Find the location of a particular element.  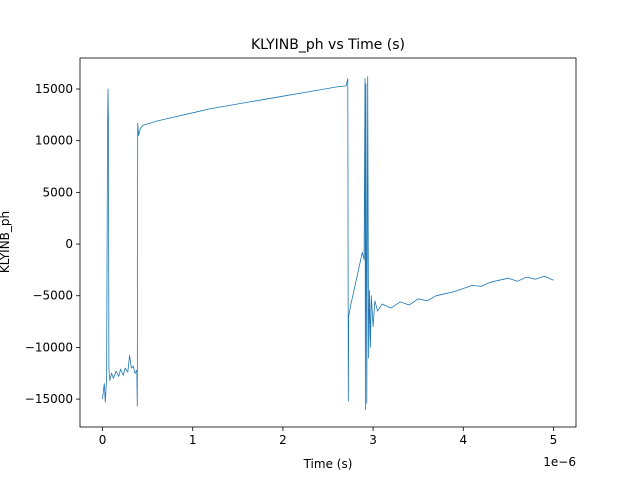

x-tick-label: 4 is located at coordinates (463, 440).